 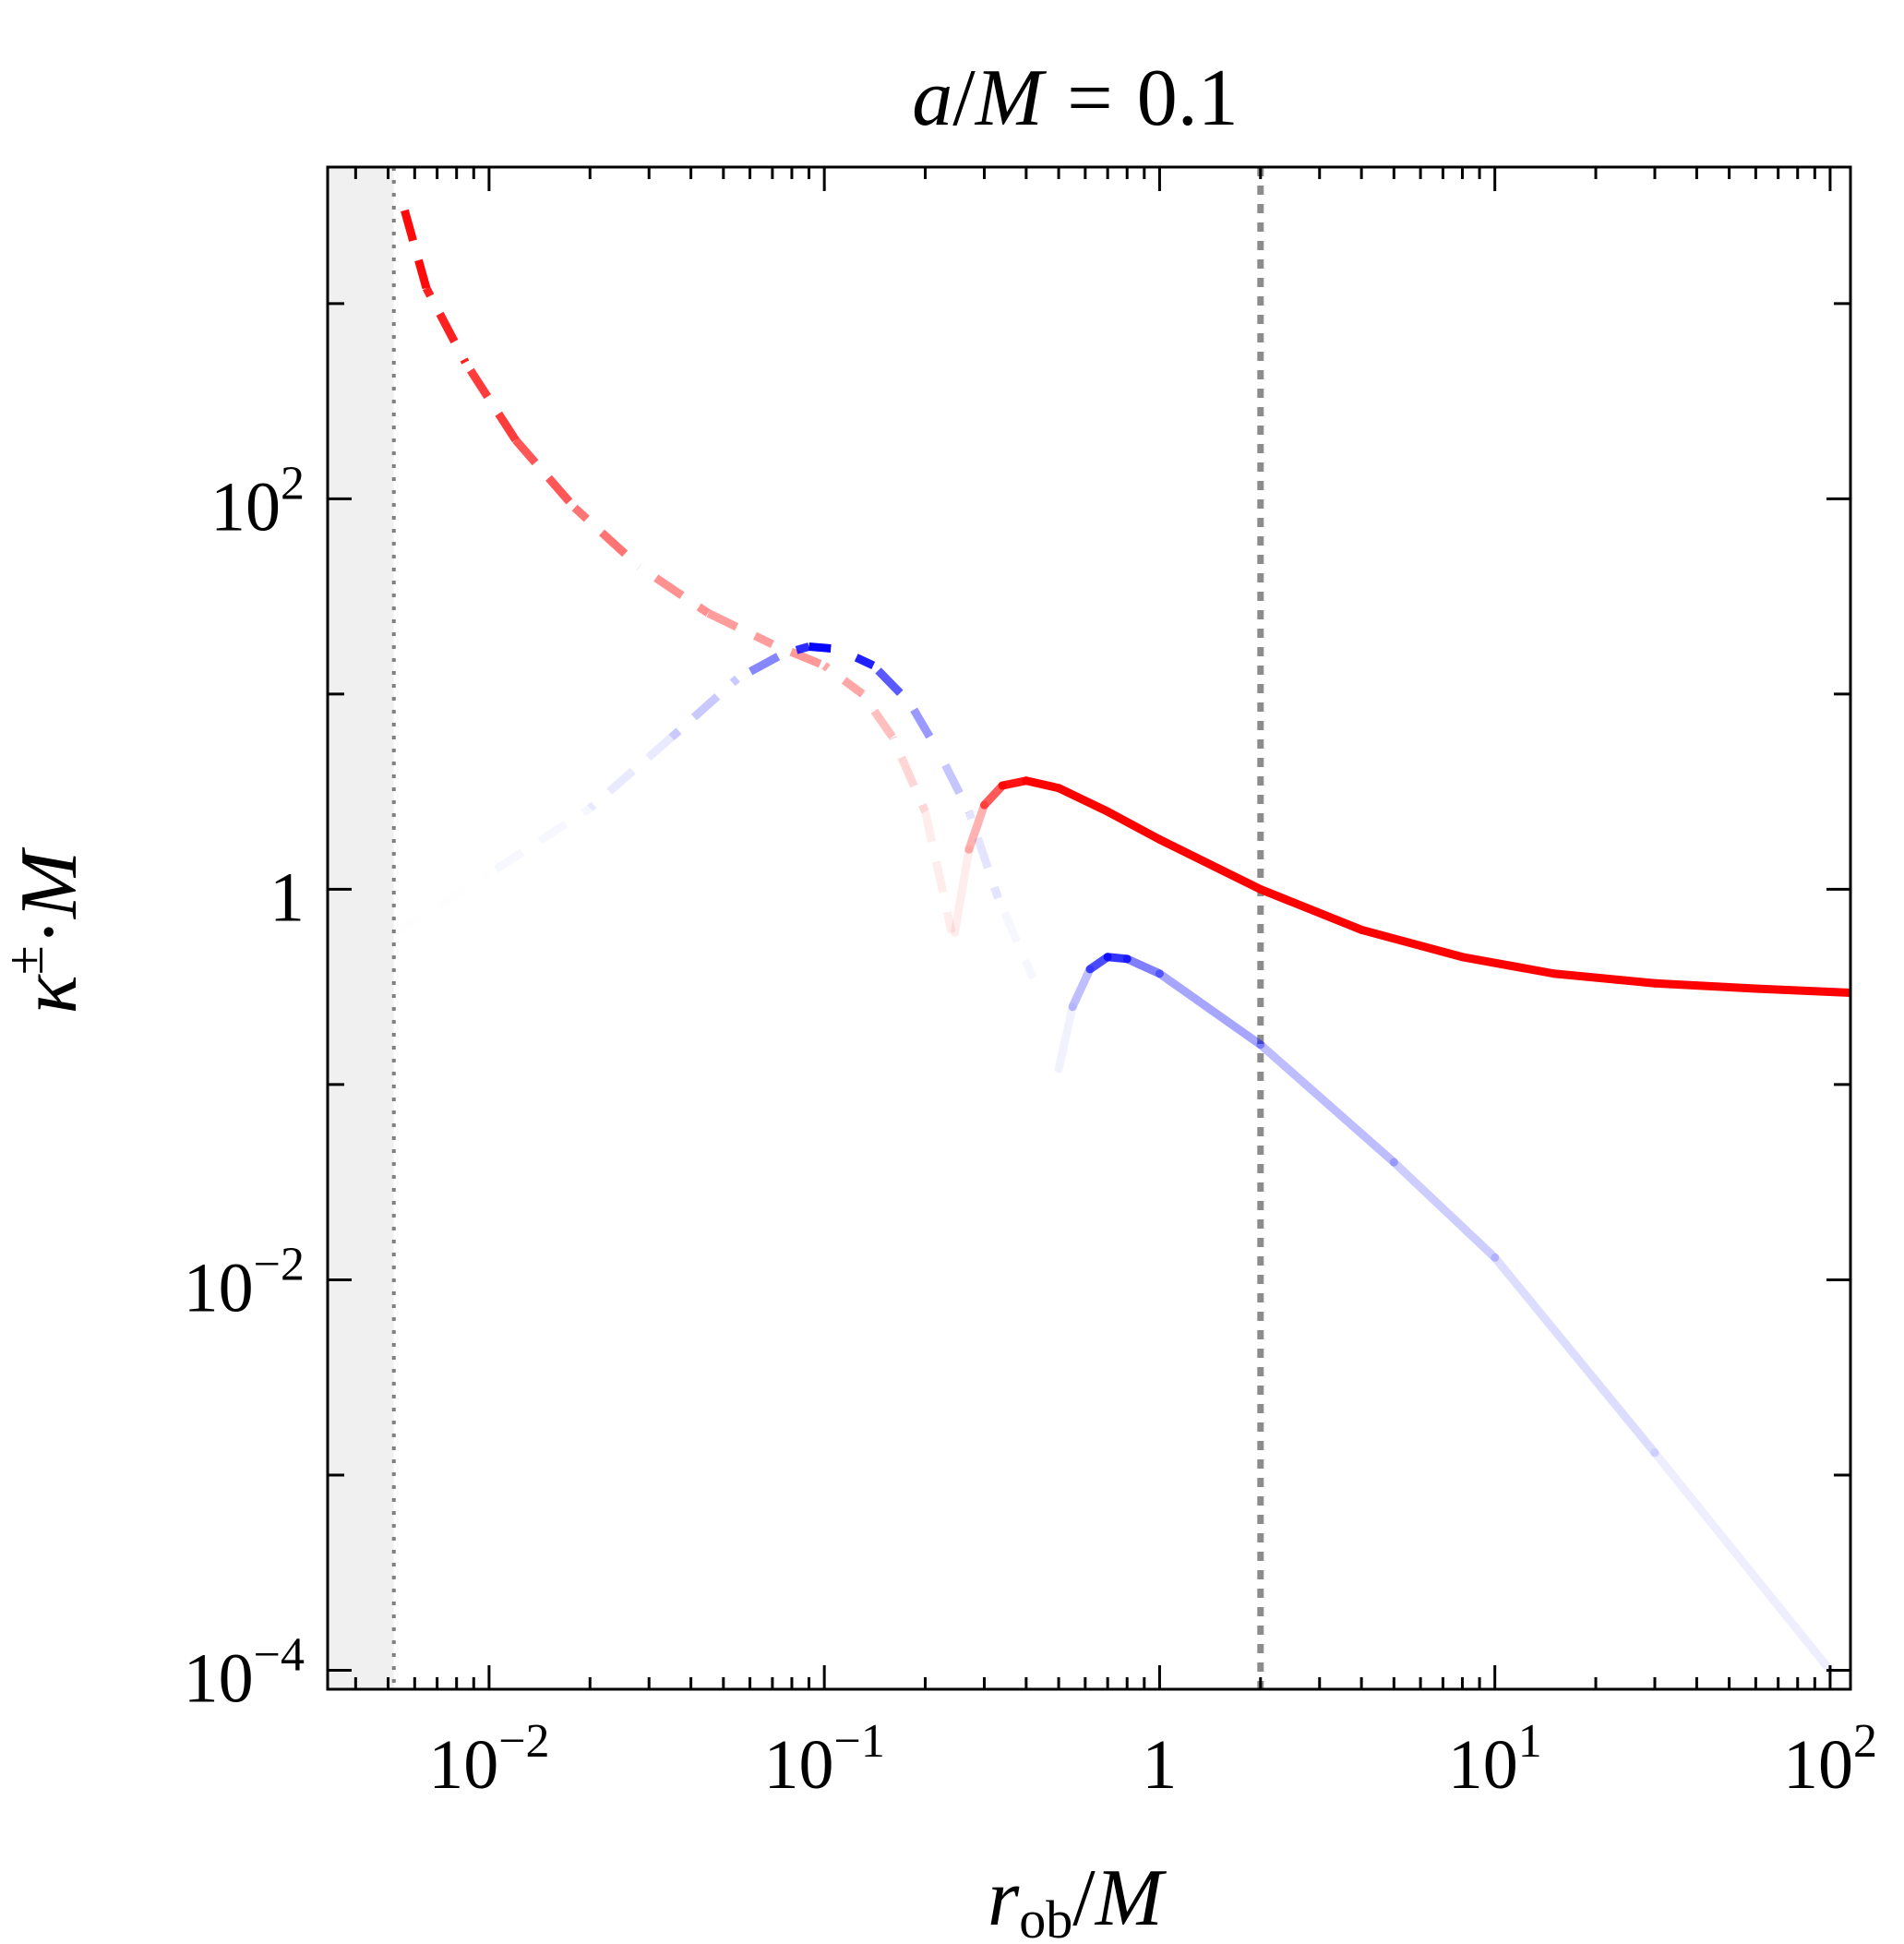 What do you see at coordinates (293, 483) in the screenshot?
I see `y-tick-label-exponent: 2` at bounding box center [293, 483].